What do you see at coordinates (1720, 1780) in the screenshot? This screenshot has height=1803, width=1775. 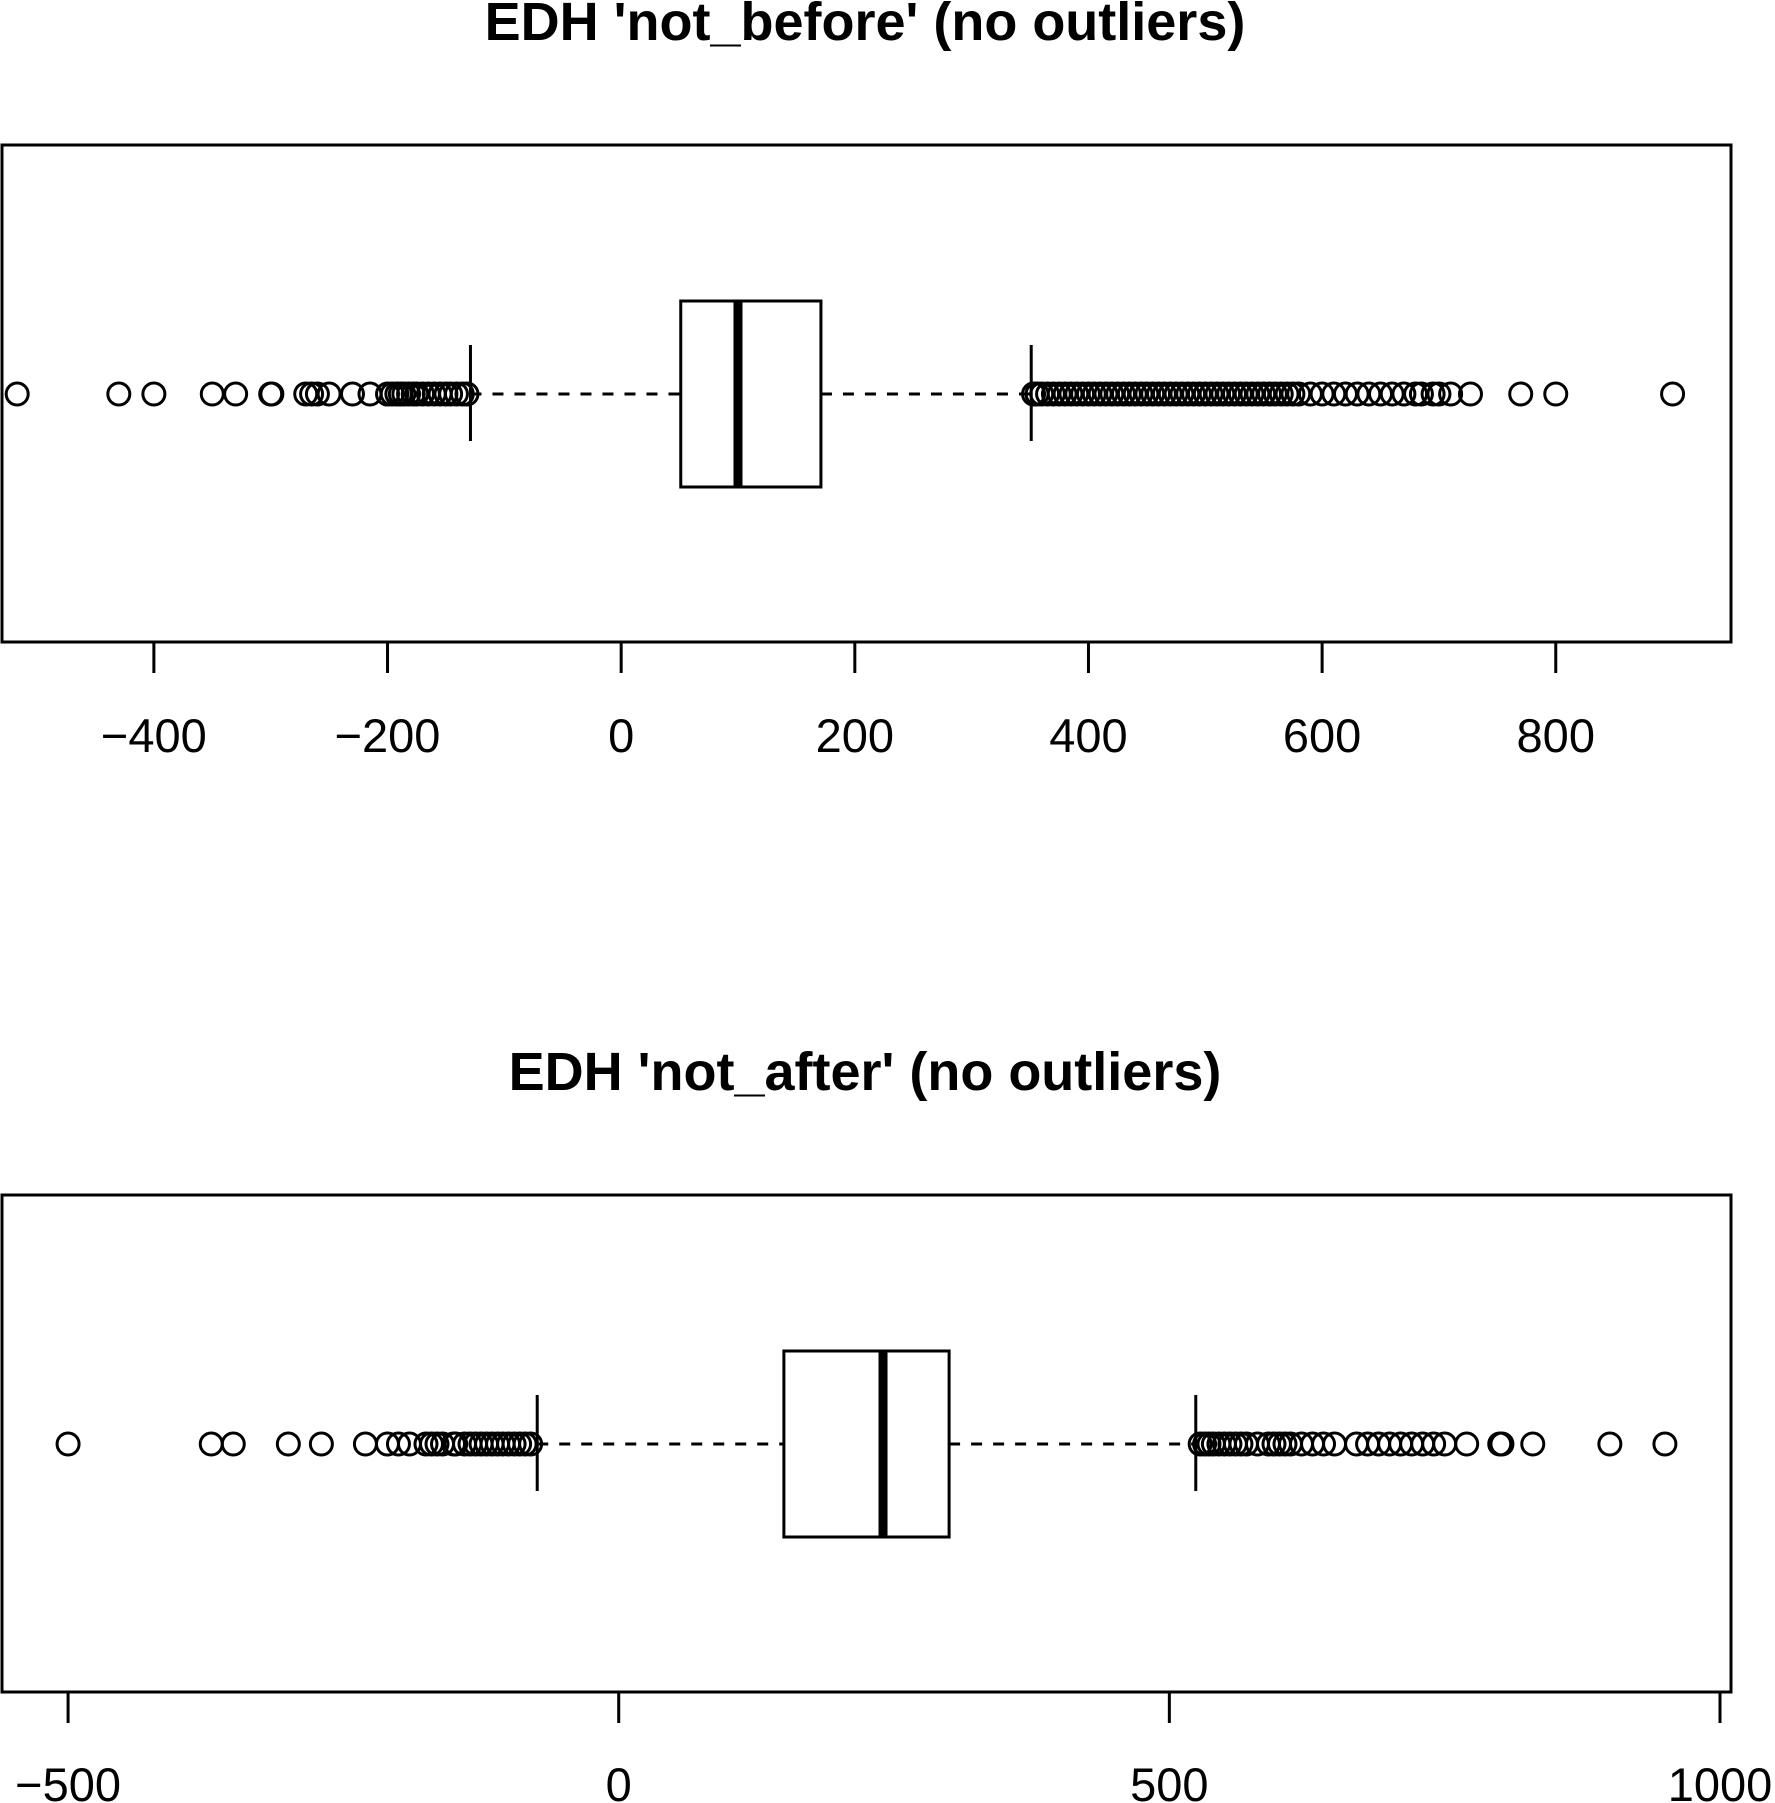 I see `x-tick-label: 1000` at bounding box center [1720, 1780].